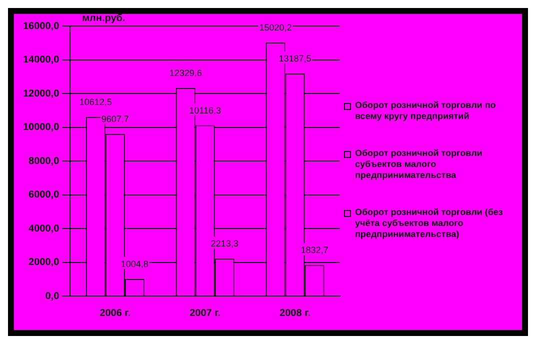  What do you see at coordinates (224, 243) in the screenshot?
I see `data-label: 2213,3` at bounding box center [224, 243].